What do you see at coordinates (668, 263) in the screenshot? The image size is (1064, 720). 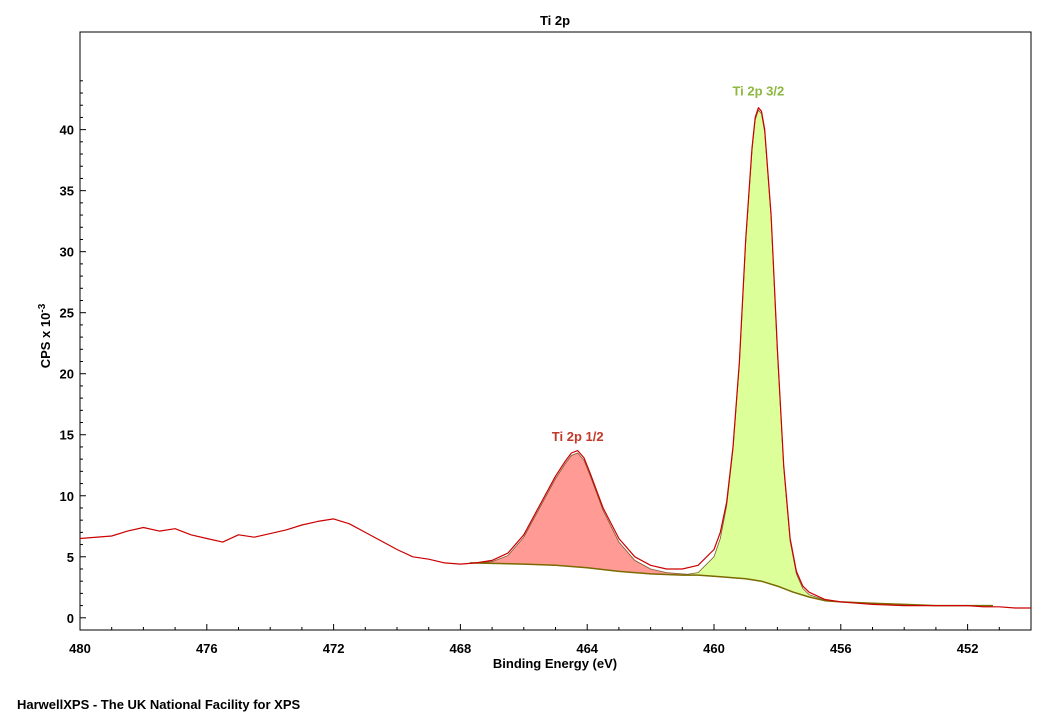 I see `peak-annotations: Ti 2p 1/2 Ti 2p 3/2` at bounding box center [668, 263].